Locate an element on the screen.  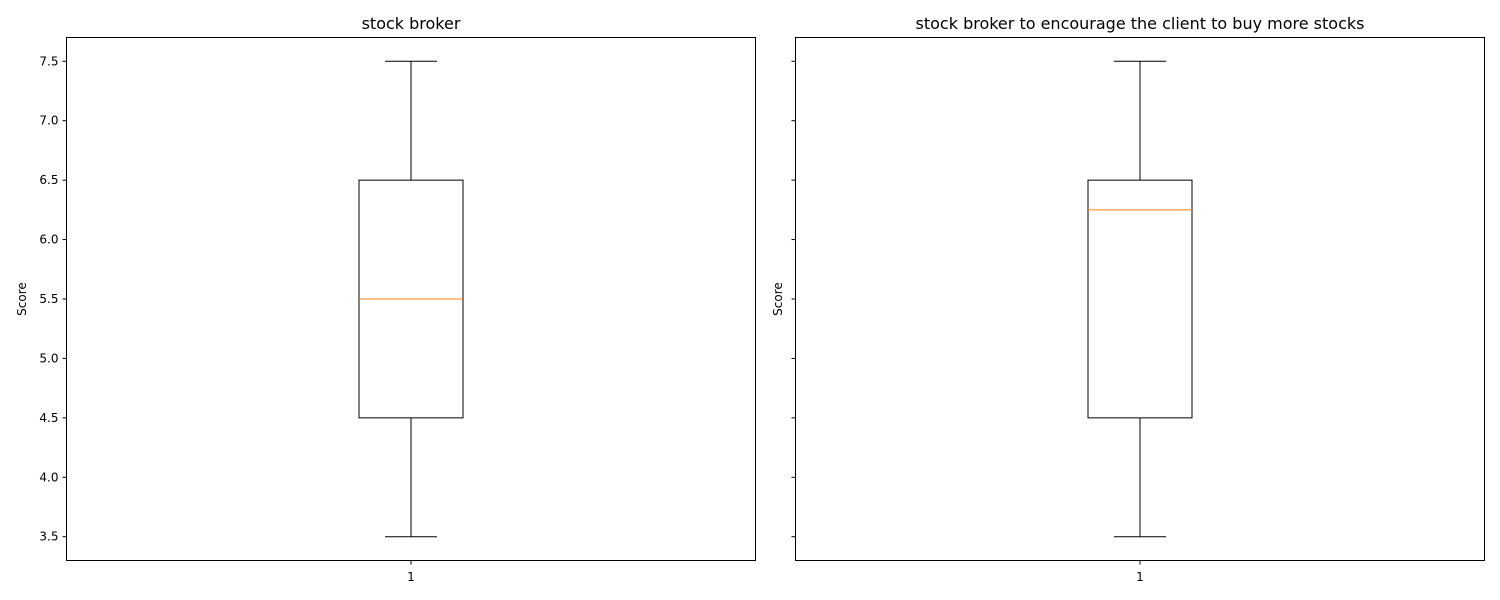
right-iqr-box is located at coordinates (1140, 299).